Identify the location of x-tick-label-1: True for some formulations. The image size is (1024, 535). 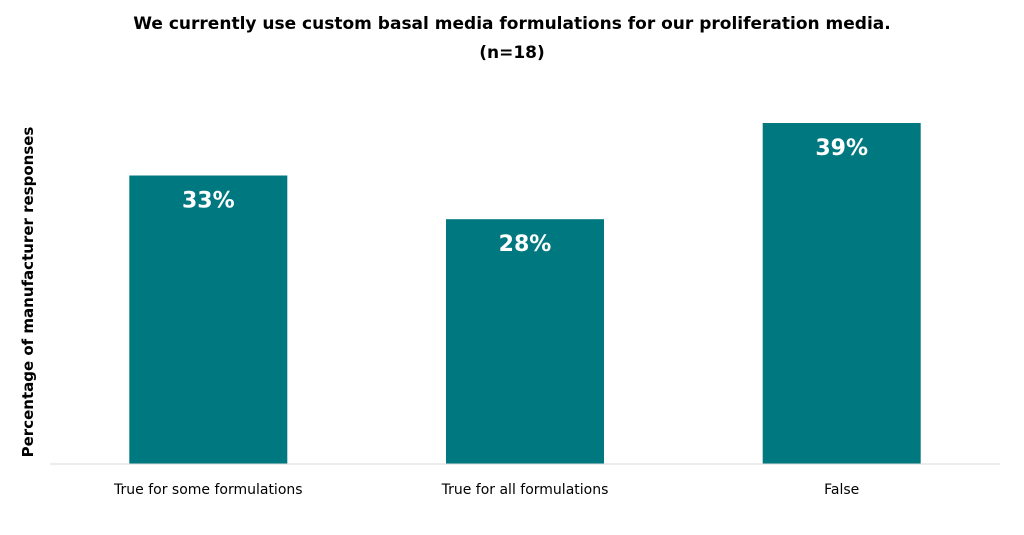
(208, 490).